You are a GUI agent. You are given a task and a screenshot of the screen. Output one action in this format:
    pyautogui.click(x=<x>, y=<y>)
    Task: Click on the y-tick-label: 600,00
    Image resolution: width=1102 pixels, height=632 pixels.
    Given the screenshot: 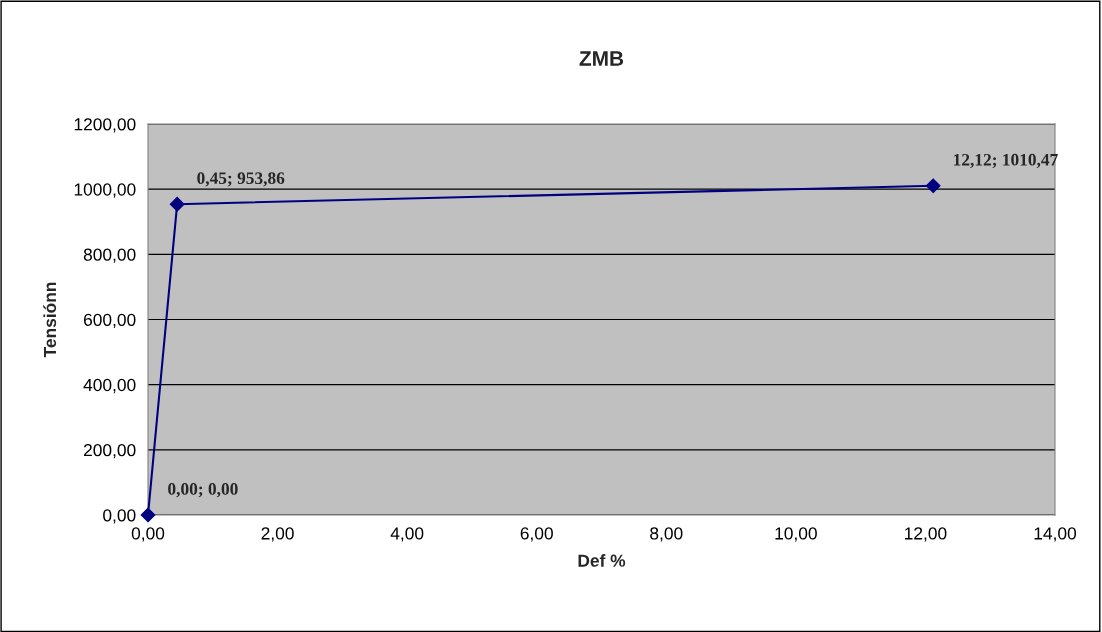 What is the action you would take?
    pyautogui.click(x=109, y=321)
    